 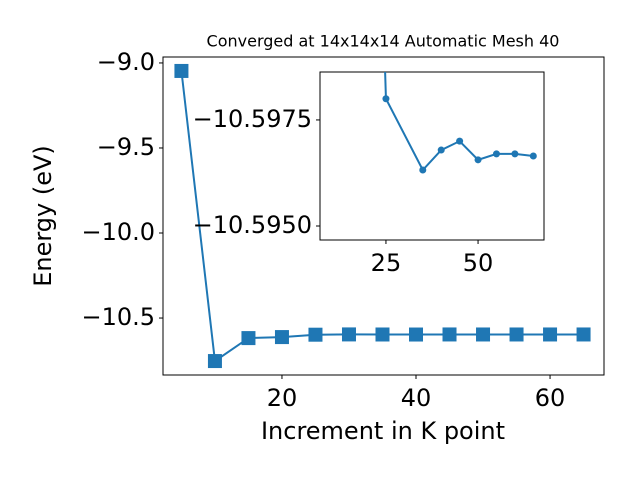 What do you see at coordinates (550, 398) in the screenshot?
I see `x-tick-label: 60` at bounding box center [550, 398].